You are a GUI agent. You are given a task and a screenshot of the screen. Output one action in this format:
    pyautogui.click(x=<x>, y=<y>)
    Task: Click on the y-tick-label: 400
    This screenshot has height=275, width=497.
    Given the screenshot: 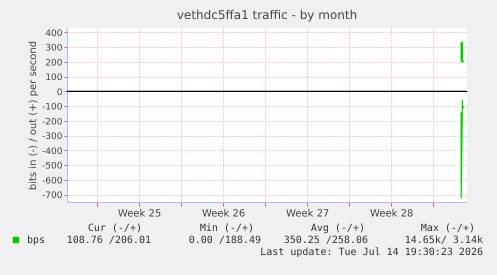 What is the action you would take?
    pyautogui.click(x=54, y=33)
    